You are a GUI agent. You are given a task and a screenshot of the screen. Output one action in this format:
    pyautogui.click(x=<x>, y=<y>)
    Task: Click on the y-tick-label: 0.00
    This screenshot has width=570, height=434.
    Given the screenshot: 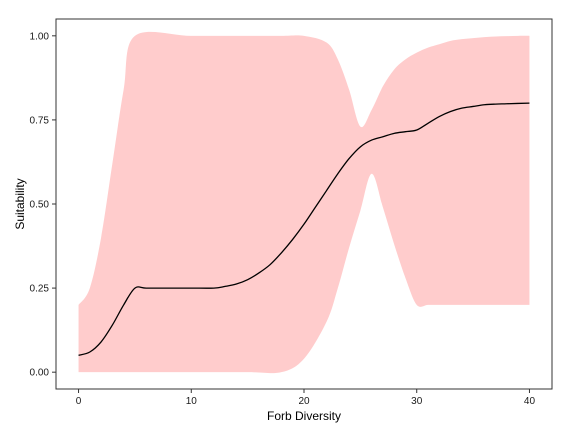 What is the action you would take?
    pyautogui.click(x=40, y=373)
    